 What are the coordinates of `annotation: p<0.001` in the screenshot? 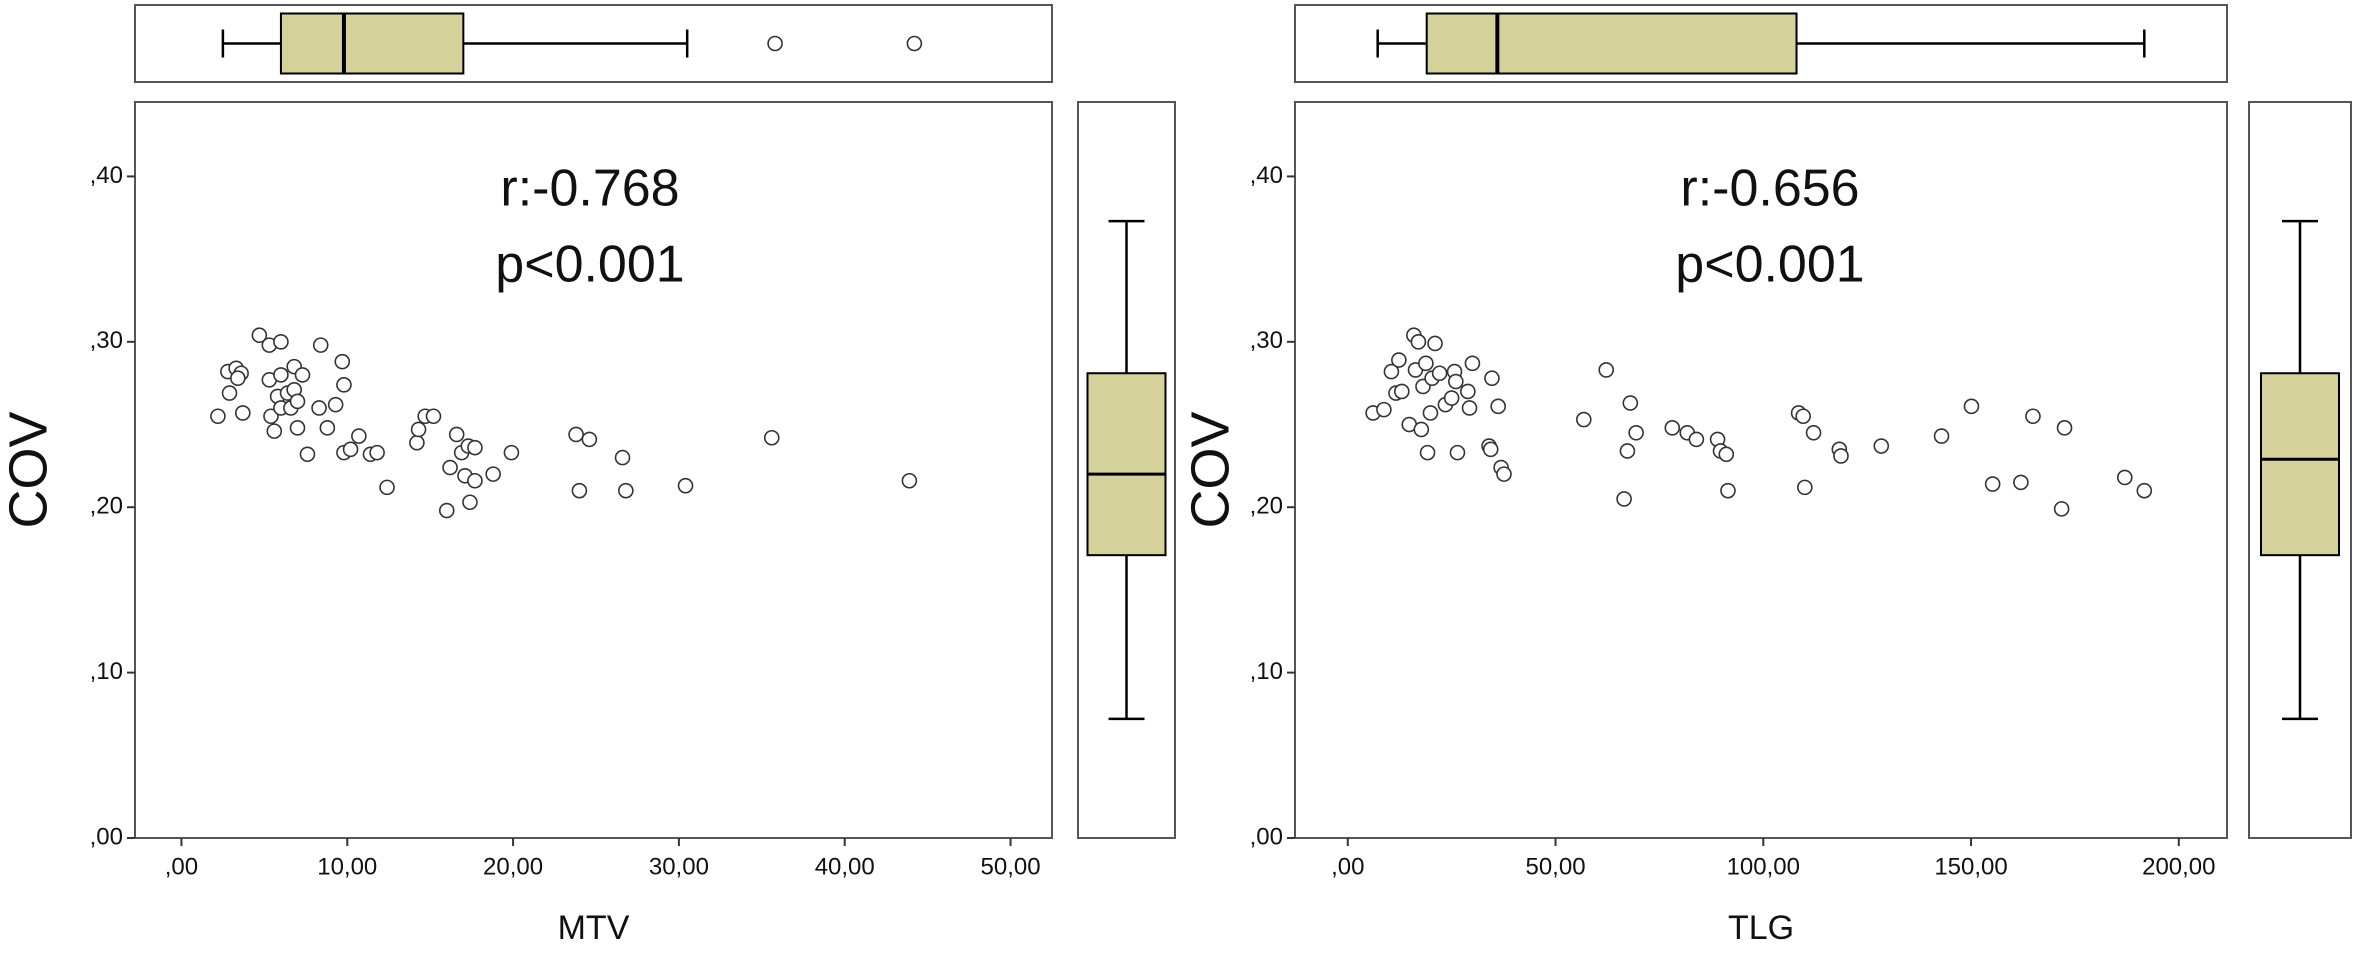 It's located at (1769, 265).